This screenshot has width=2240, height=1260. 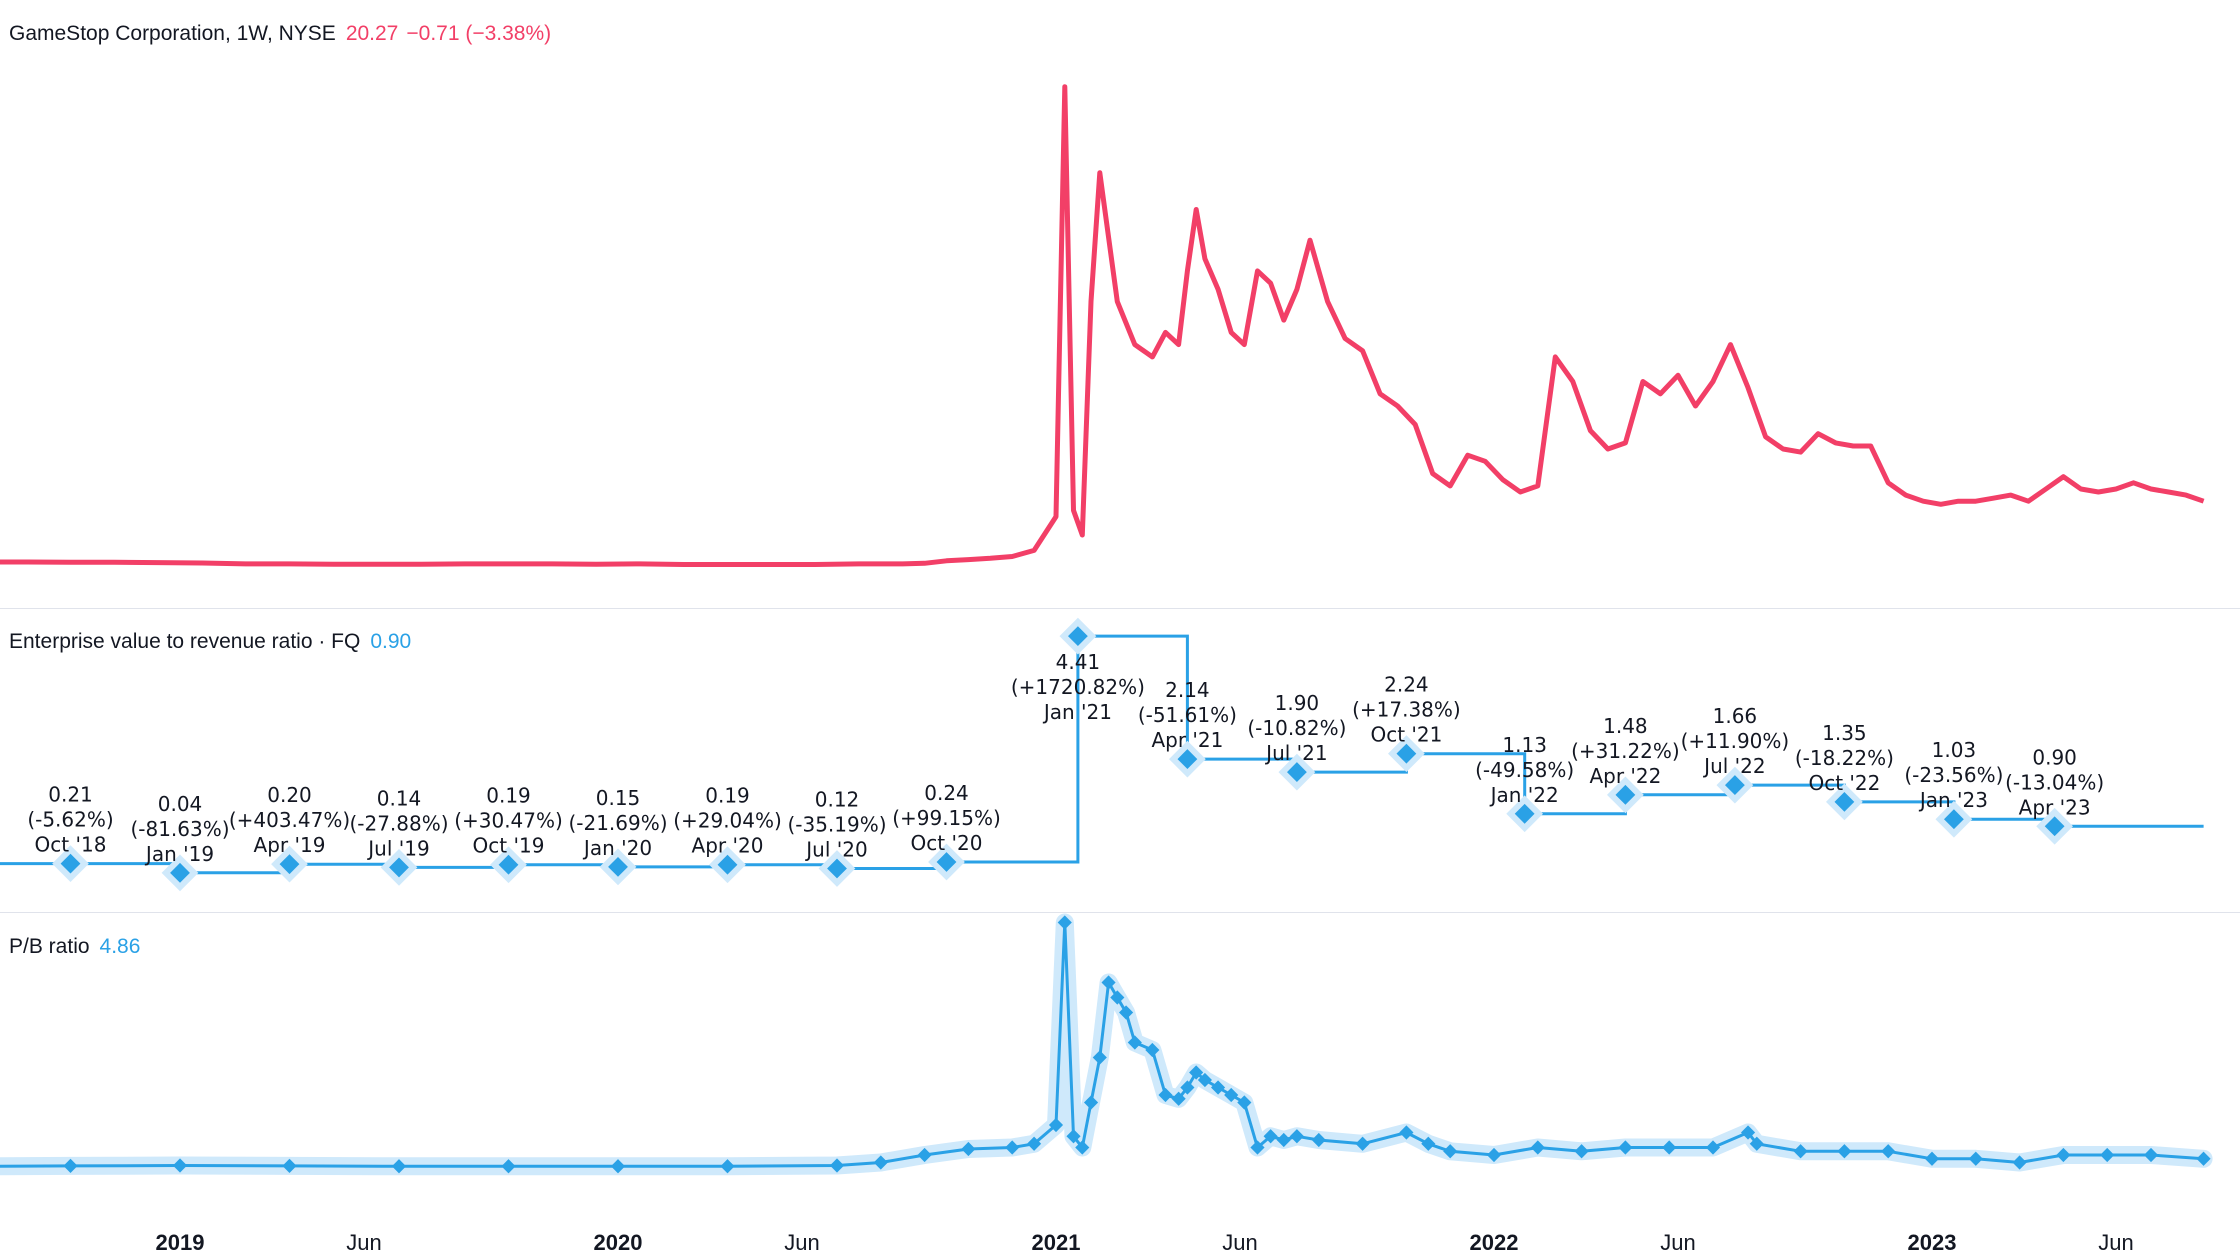 What do you see at coordinates (1187, 690) in the screenshot?
I see `ev-value-label: 2.14` at bounding box center [1187, 690].